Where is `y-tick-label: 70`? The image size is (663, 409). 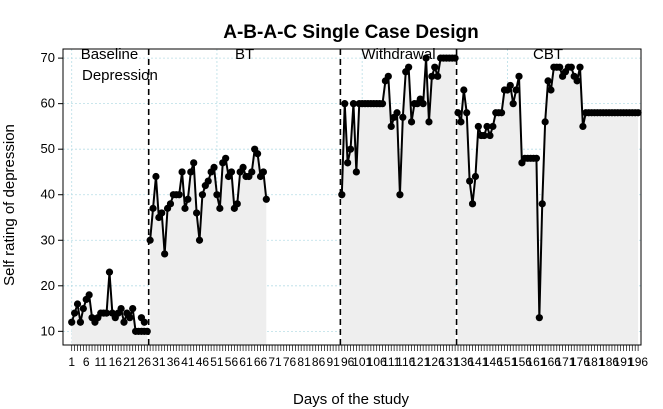 y-tick-label: 70 is located at coordinates (48, 57).